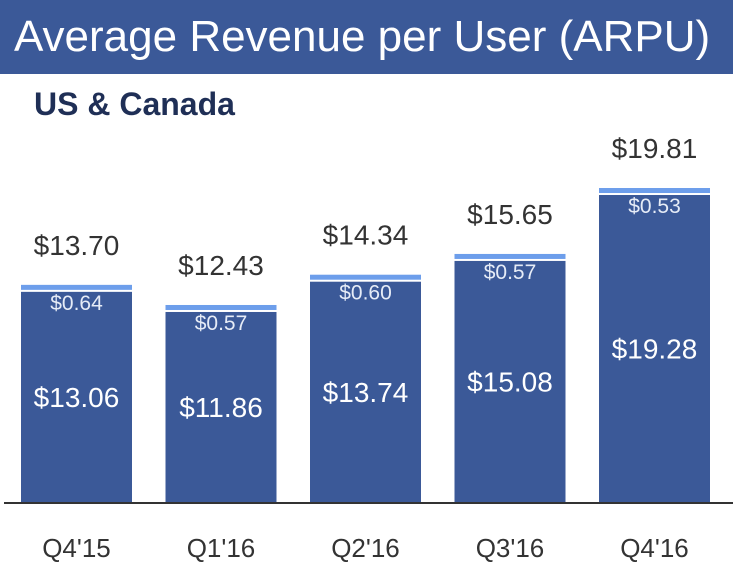  What do you see at coordinates (365, 293) in the screenshot?
I see `top-segment-label: $0.60` at bounding box center [365, 293].